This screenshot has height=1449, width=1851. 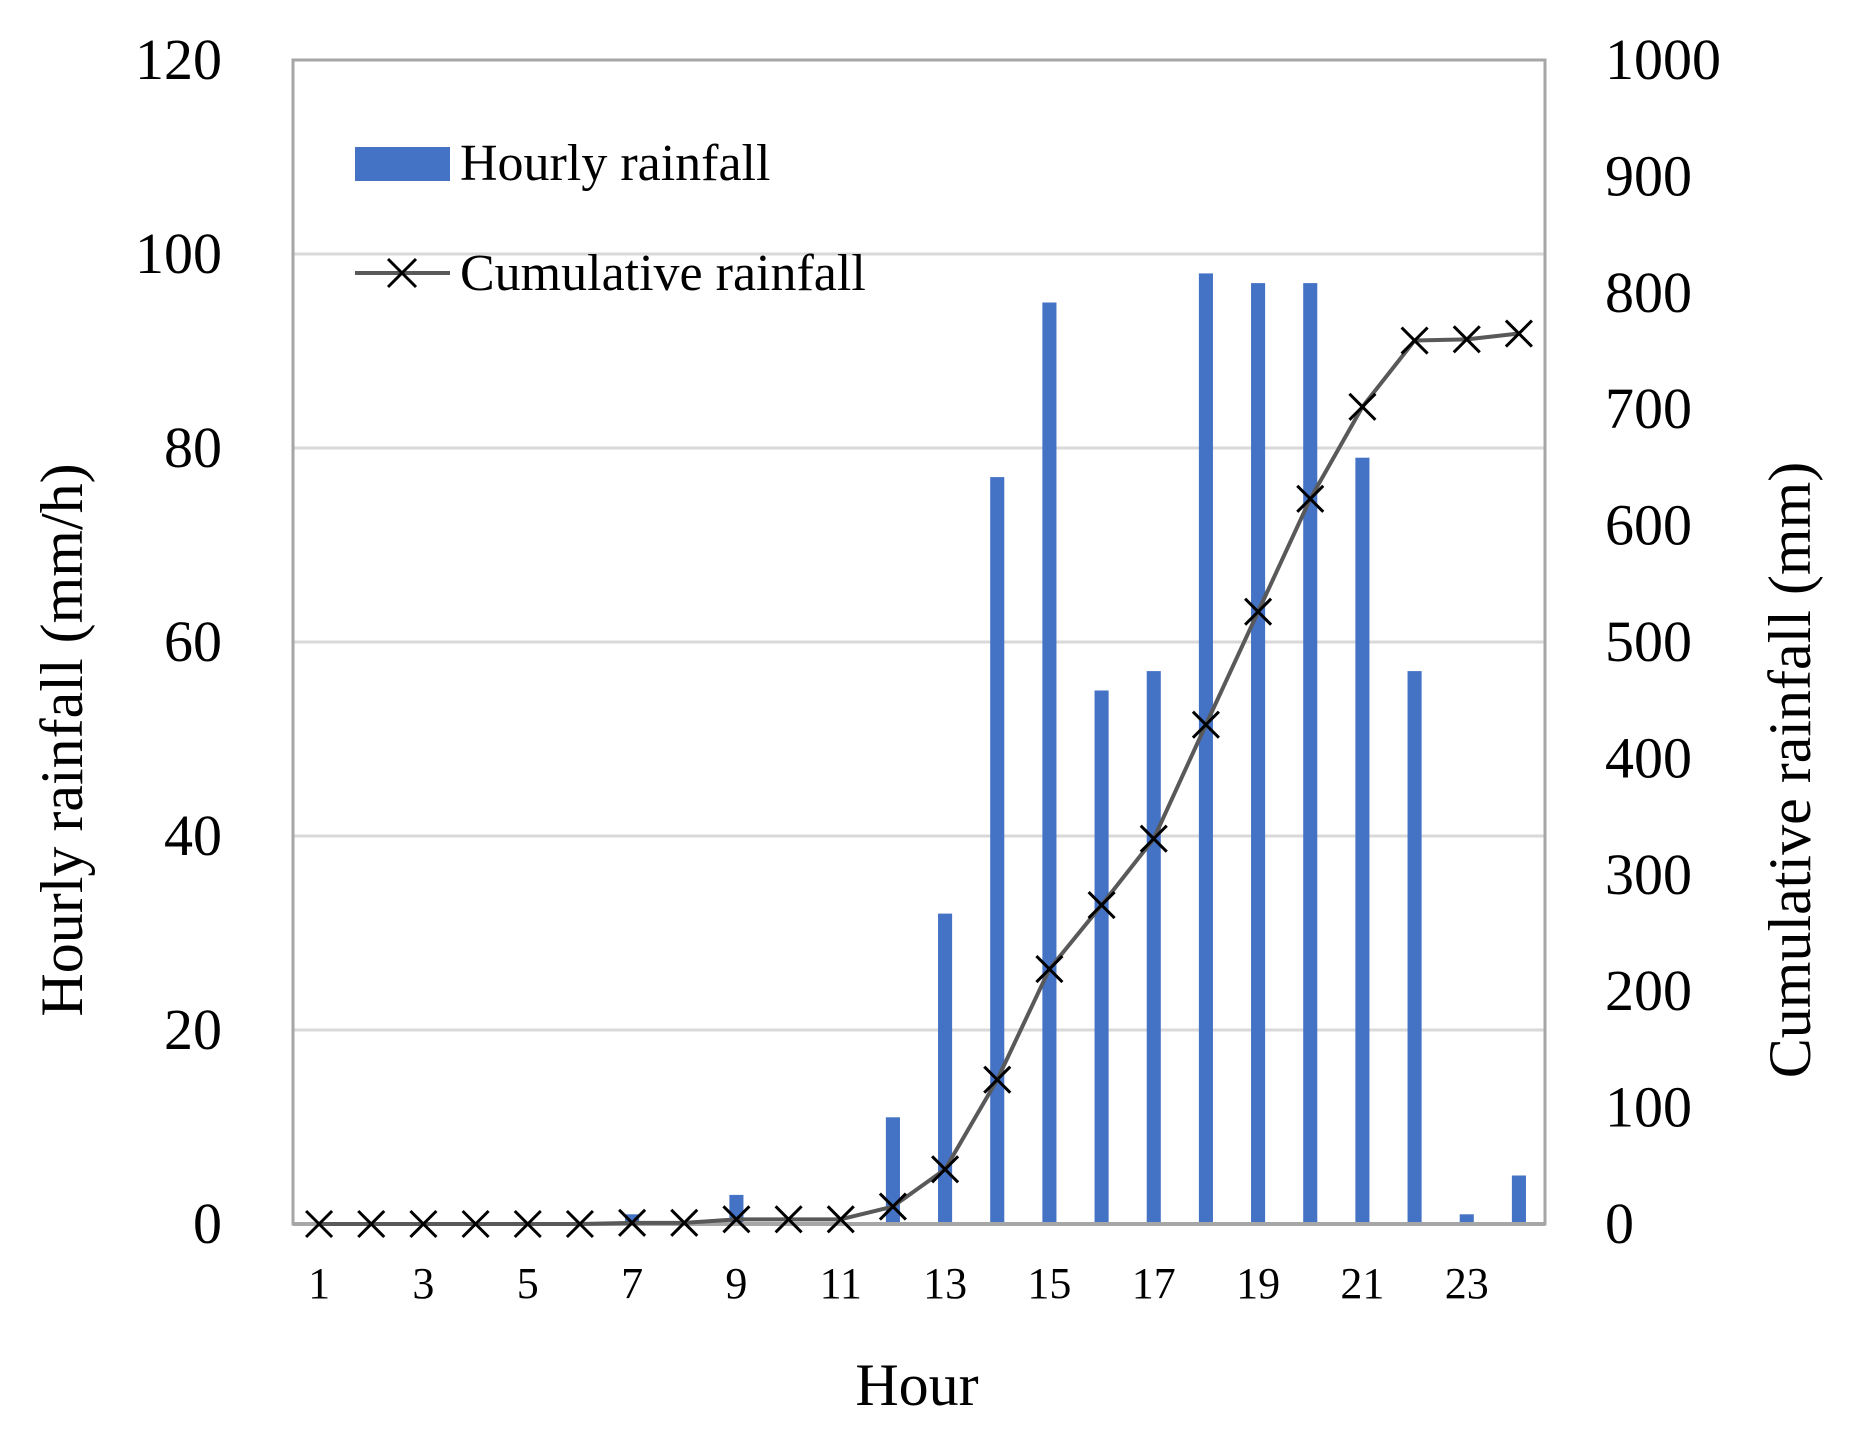 I want to click on y2-tick-1000: 1000, so click(x=1663, y=59).